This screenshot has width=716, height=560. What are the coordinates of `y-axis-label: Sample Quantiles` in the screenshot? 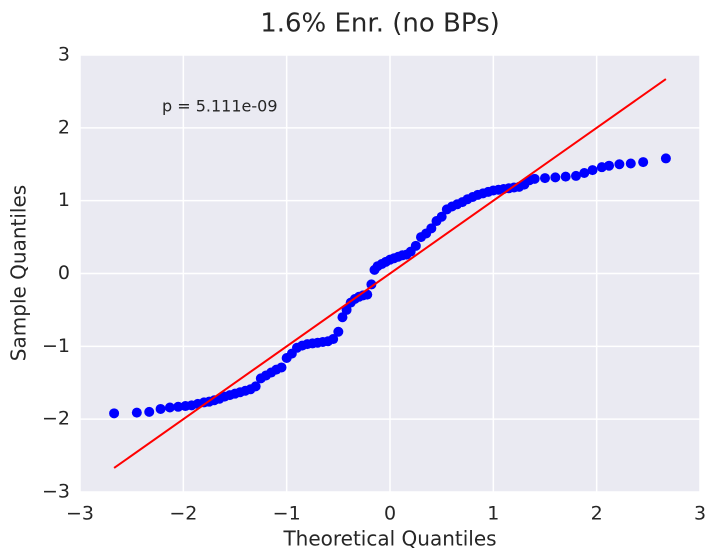 It's located at (19, 273).